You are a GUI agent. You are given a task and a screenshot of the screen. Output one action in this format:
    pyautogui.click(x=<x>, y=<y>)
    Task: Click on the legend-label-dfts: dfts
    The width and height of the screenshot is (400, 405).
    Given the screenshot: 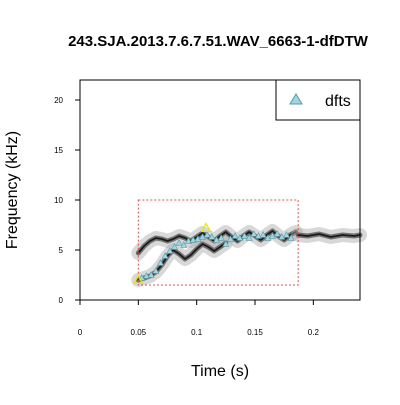 What is the action you would take?
    pyautogui.click(x=338, y=101)
    